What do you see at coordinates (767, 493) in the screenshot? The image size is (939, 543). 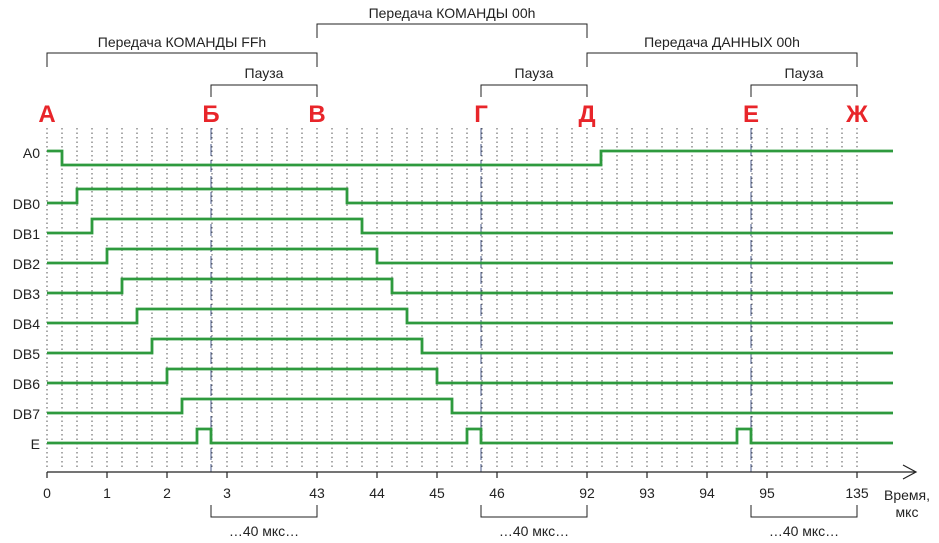 I see `tick-label: 95` at bounding box center [767, 493].